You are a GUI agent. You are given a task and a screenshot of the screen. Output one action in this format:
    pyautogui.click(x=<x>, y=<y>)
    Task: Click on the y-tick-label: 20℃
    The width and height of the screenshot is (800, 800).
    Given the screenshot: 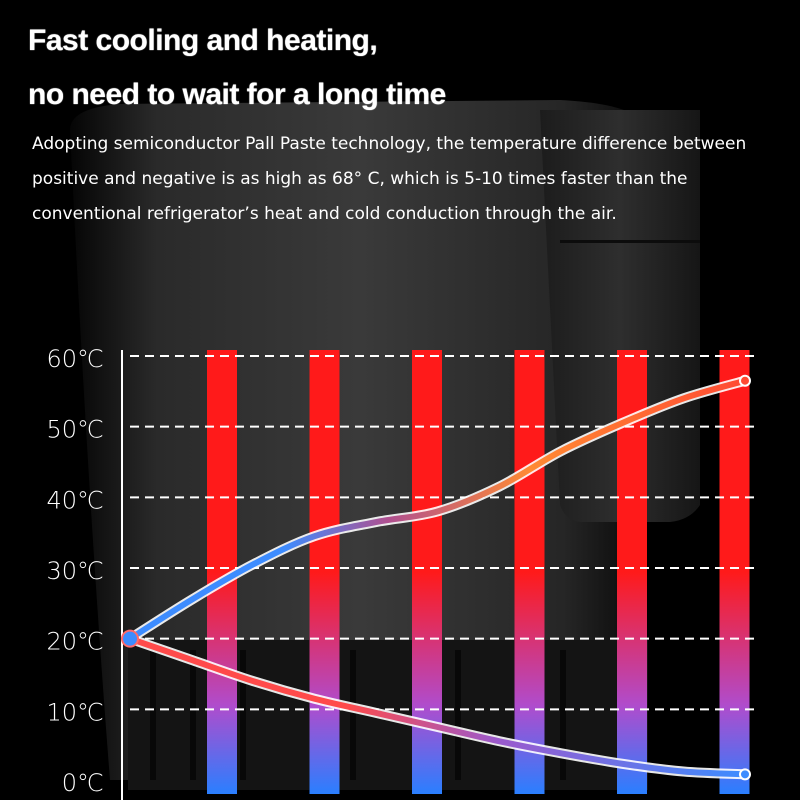 What is the action you would take?
    pyautogui.click(x=76, y=642)
    